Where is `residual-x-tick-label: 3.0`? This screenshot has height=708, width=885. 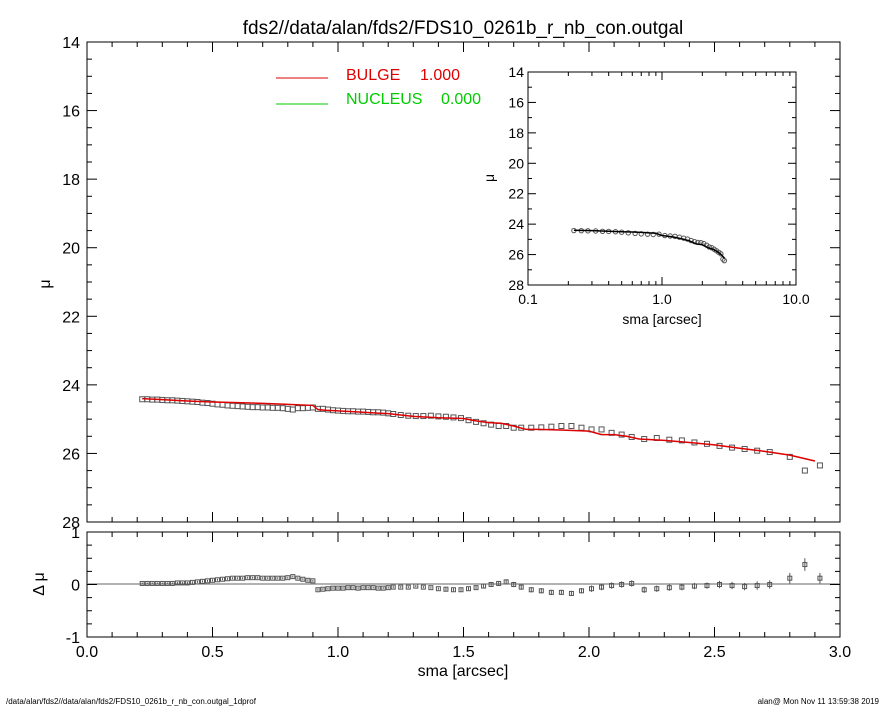 residual-x-tick-label: 3.0 is located at coordinates (840, 652).